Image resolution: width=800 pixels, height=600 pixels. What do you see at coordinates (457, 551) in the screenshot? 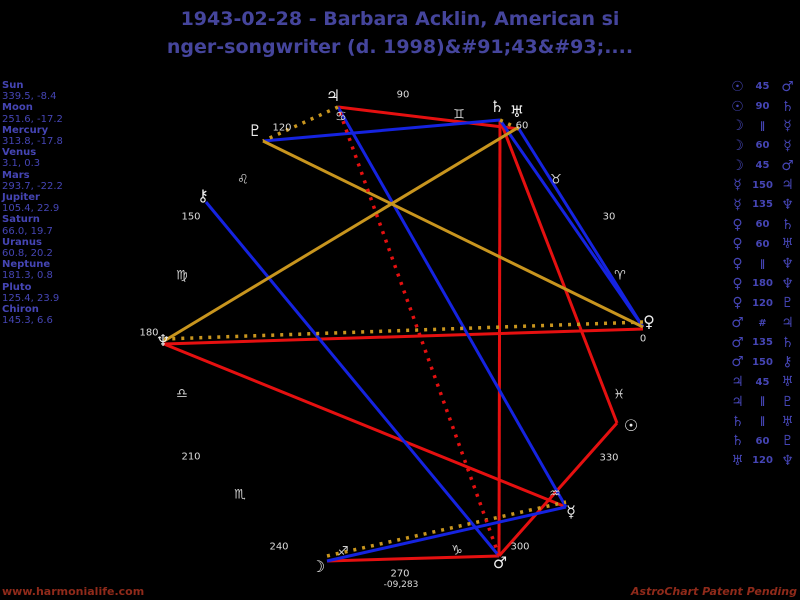
I see `capricorn-sign-glyph: ♑` at bounding box center [457, 551].